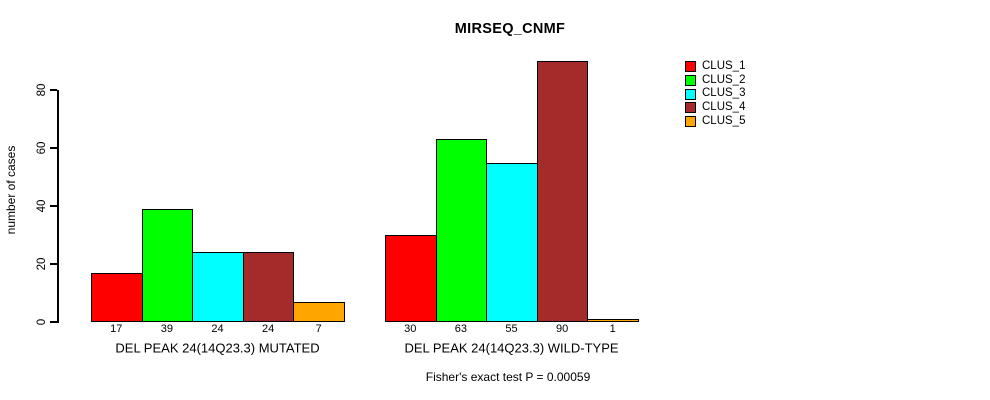 Image resolution: width=990 pixels, height=400 pixels. What do you see at coordinates (11, 190) in the screenshot?
I see `y-axis-label: number of cases` at bounding box center [11, 190].